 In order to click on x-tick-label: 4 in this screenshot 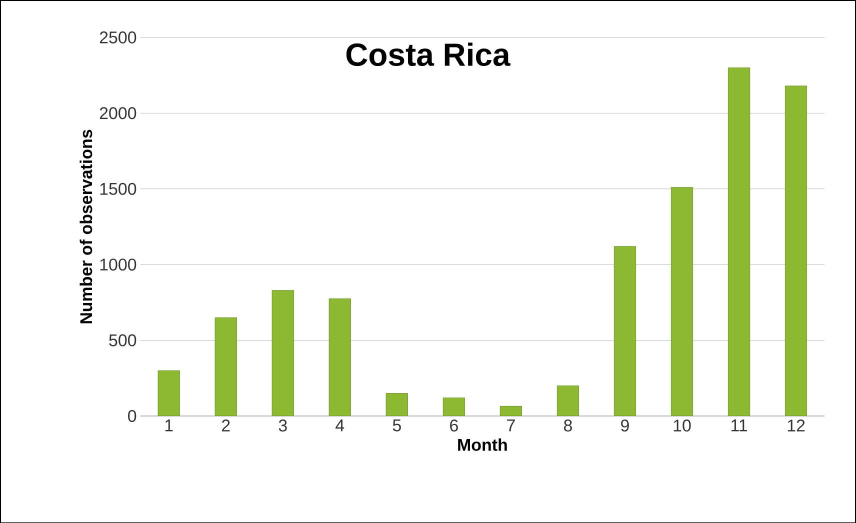, I will do `click(340, 425)`.